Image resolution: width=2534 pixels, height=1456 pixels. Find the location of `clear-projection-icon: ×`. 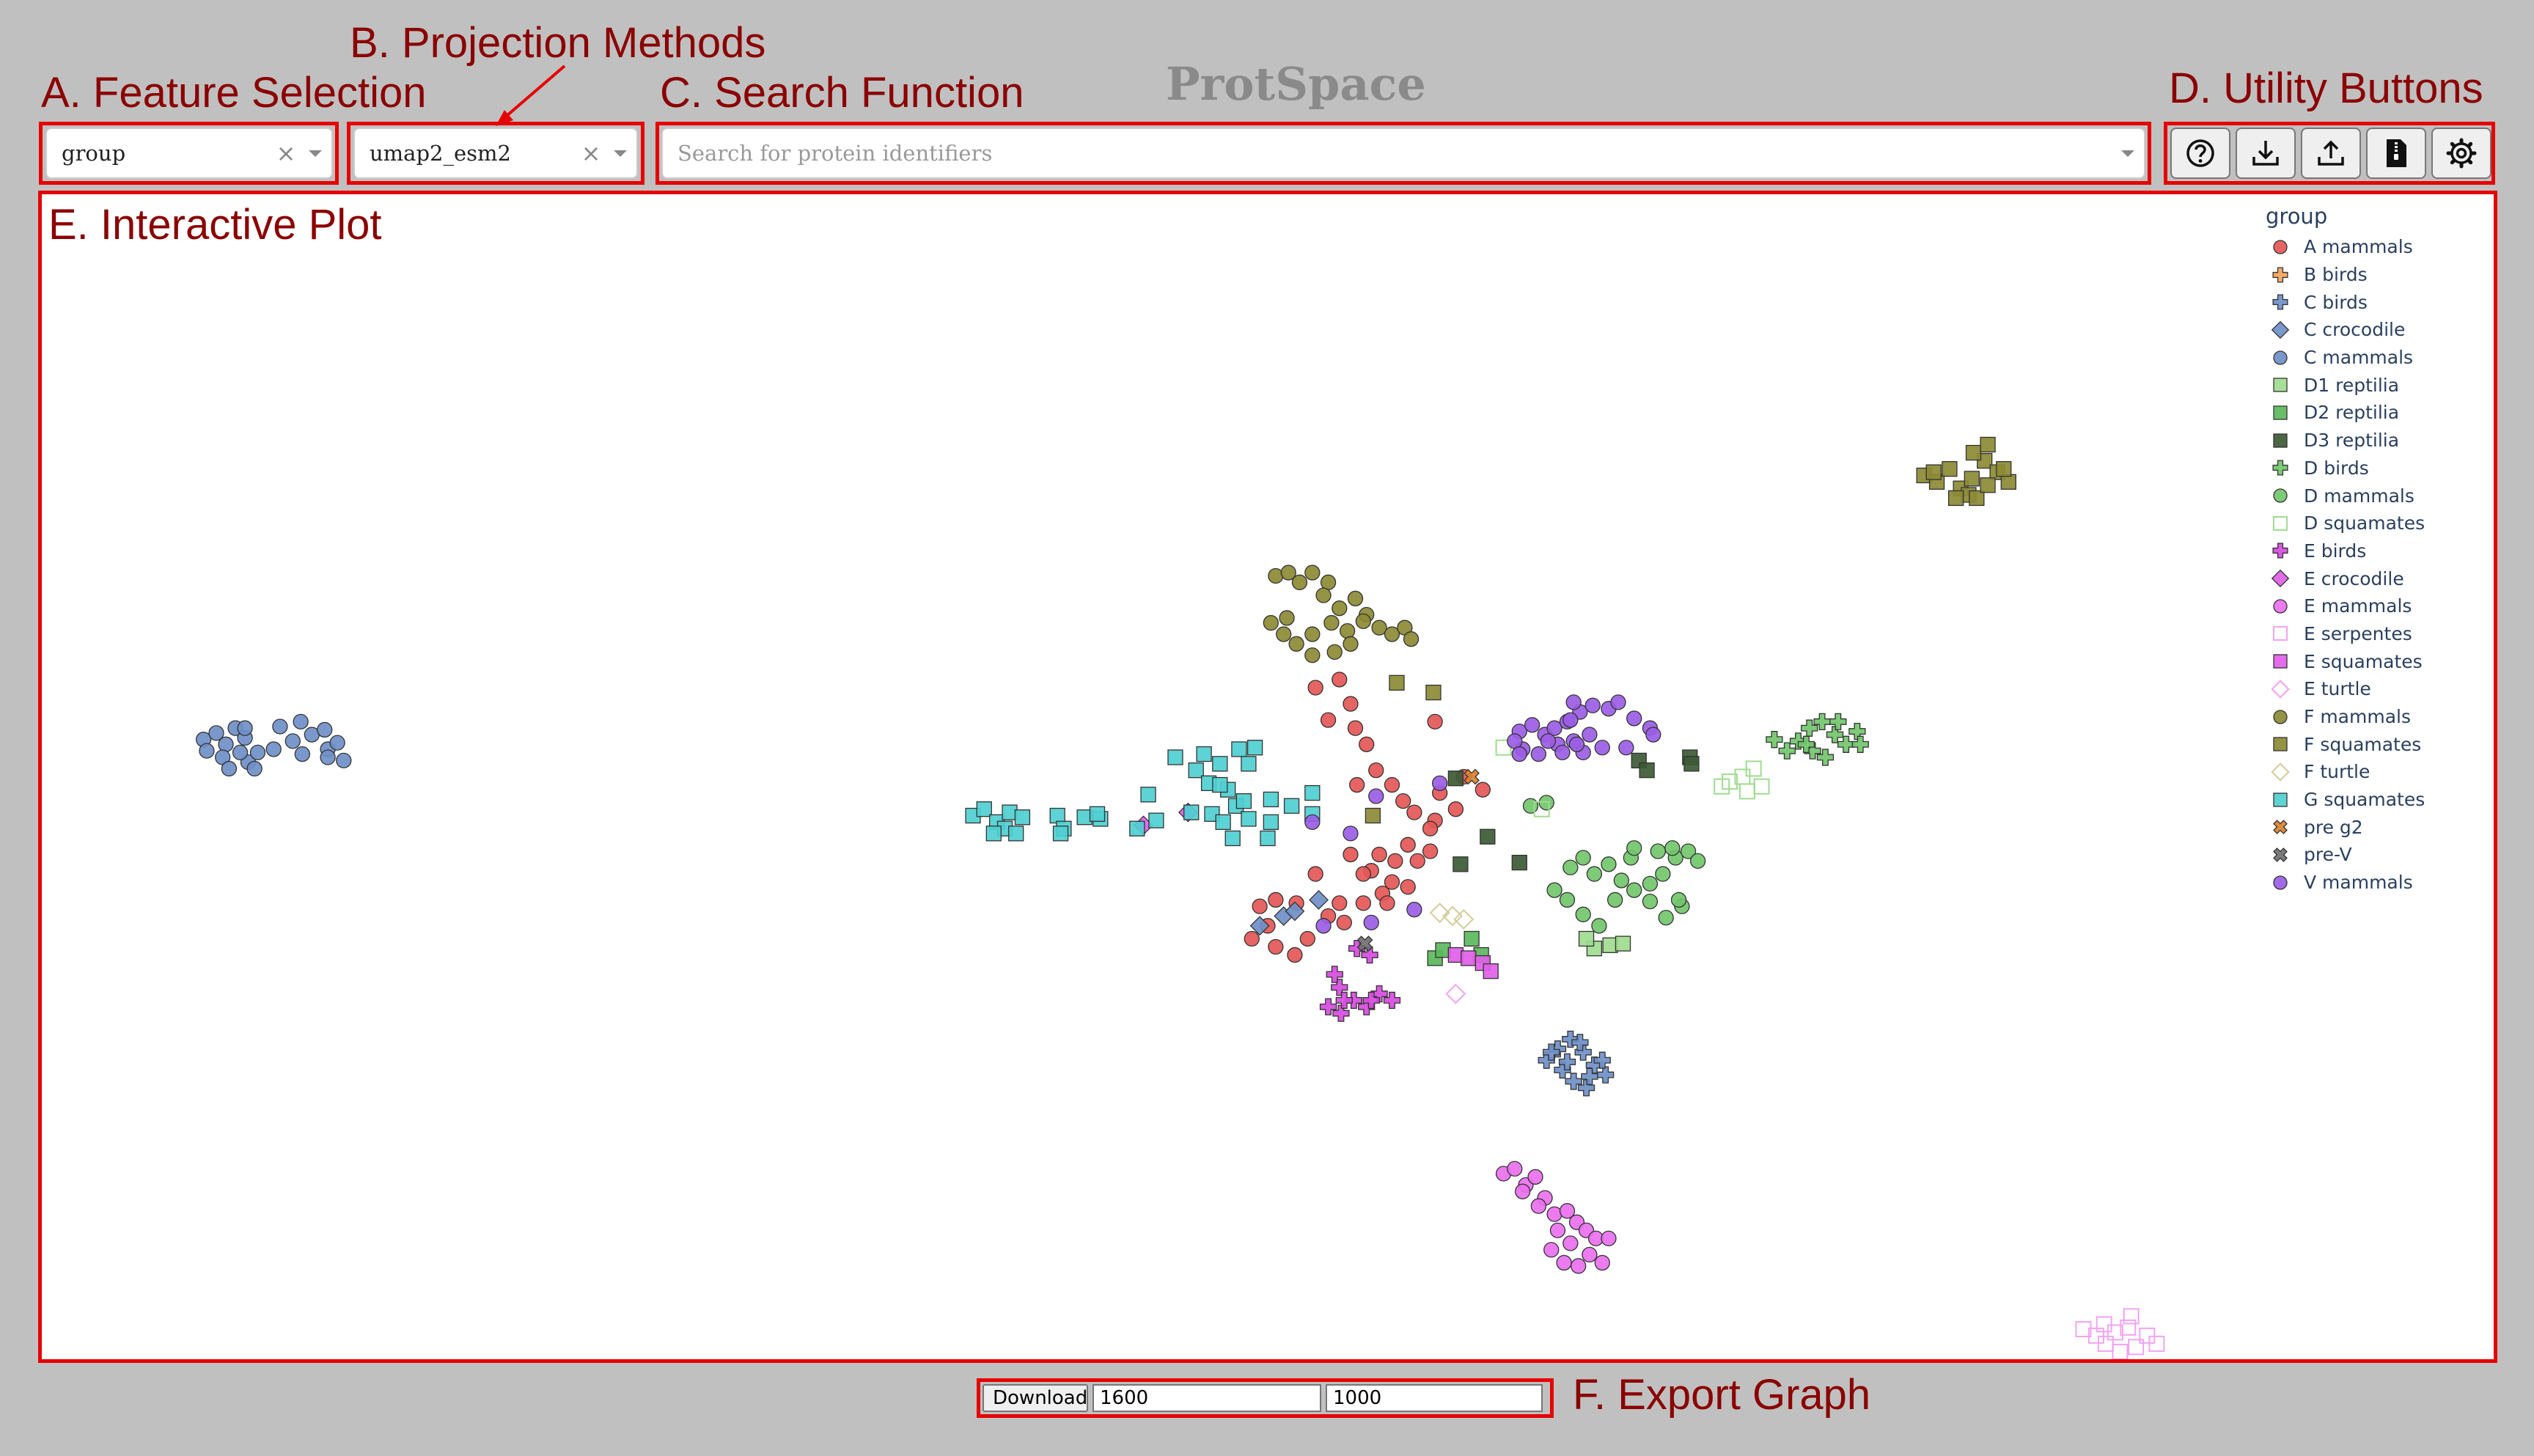

clear-projection-icon: × is located at coordinates (591, 153).